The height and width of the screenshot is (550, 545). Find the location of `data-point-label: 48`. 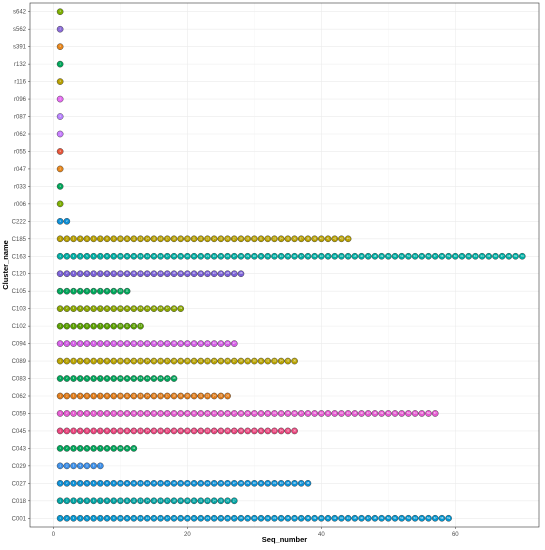

data-point-label: 48 is located at coordinates (374, 413).